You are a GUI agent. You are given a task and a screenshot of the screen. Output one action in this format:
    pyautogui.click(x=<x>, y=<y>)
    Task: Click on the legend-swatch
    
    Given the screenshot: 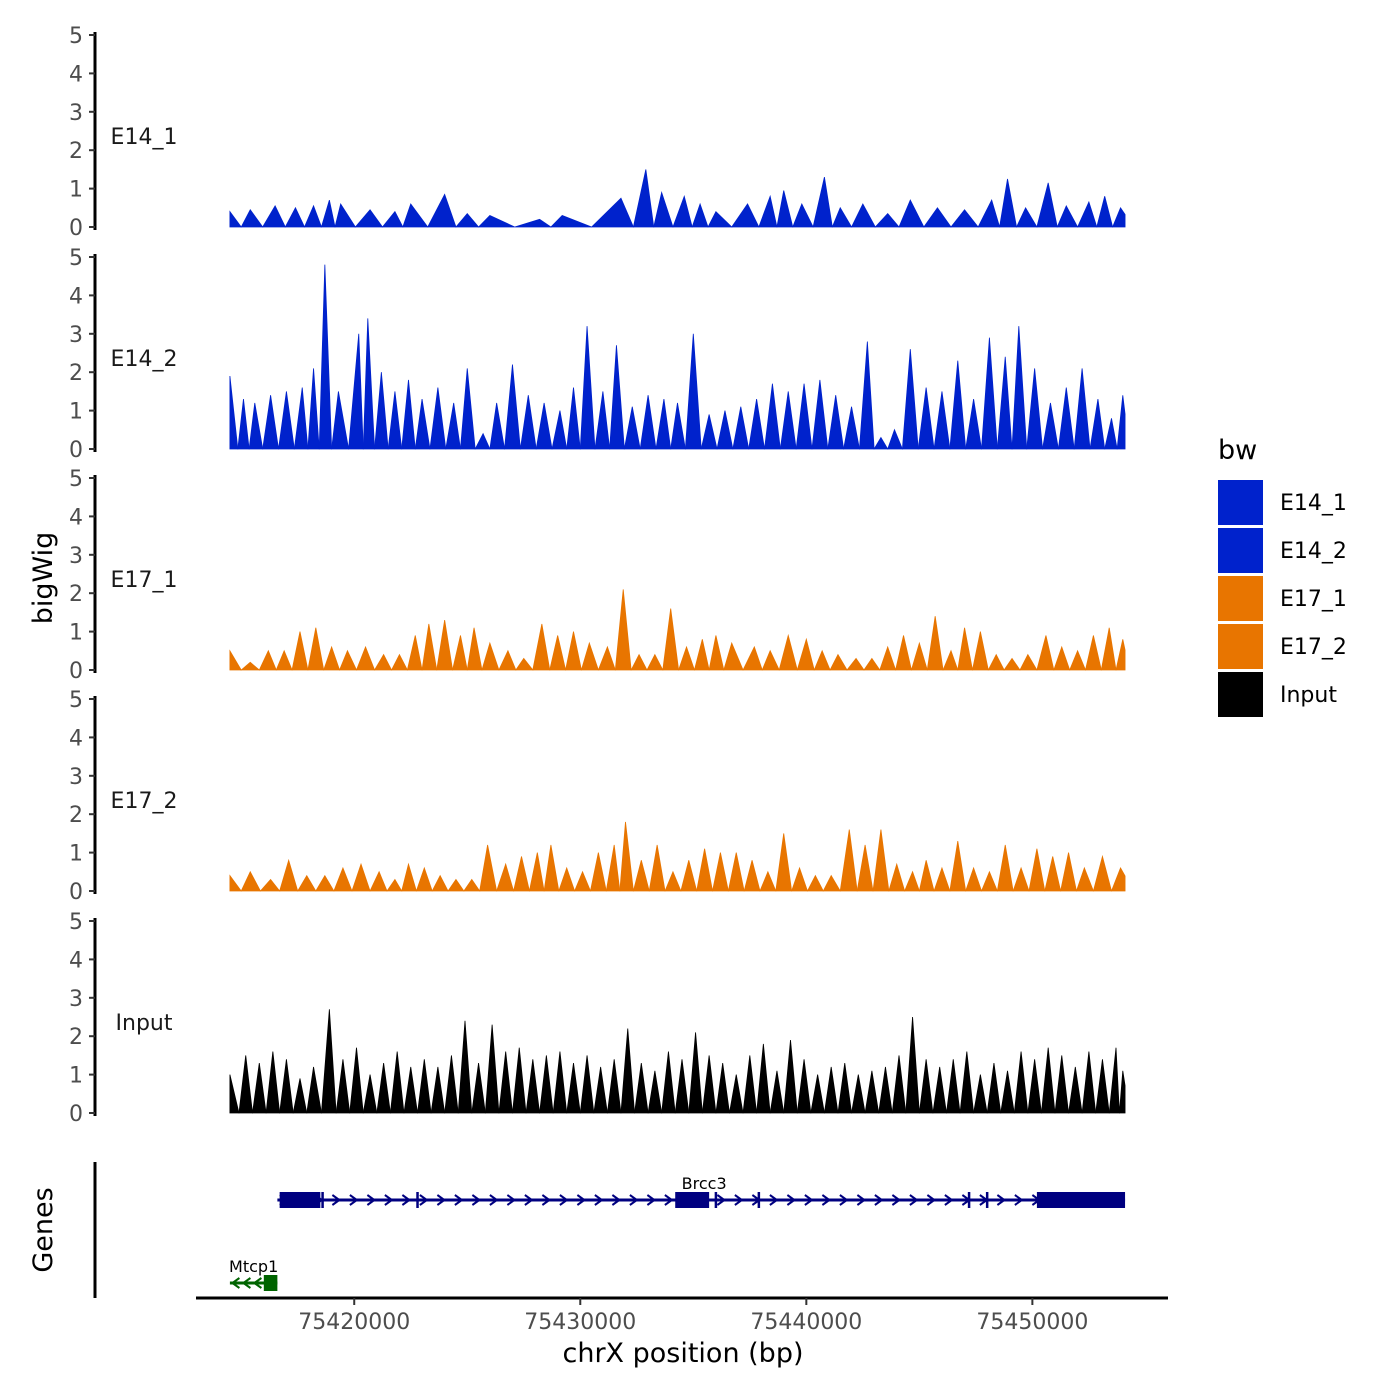 What is the action you would take?
    pyautogui.click(x=1240, y=502)
    